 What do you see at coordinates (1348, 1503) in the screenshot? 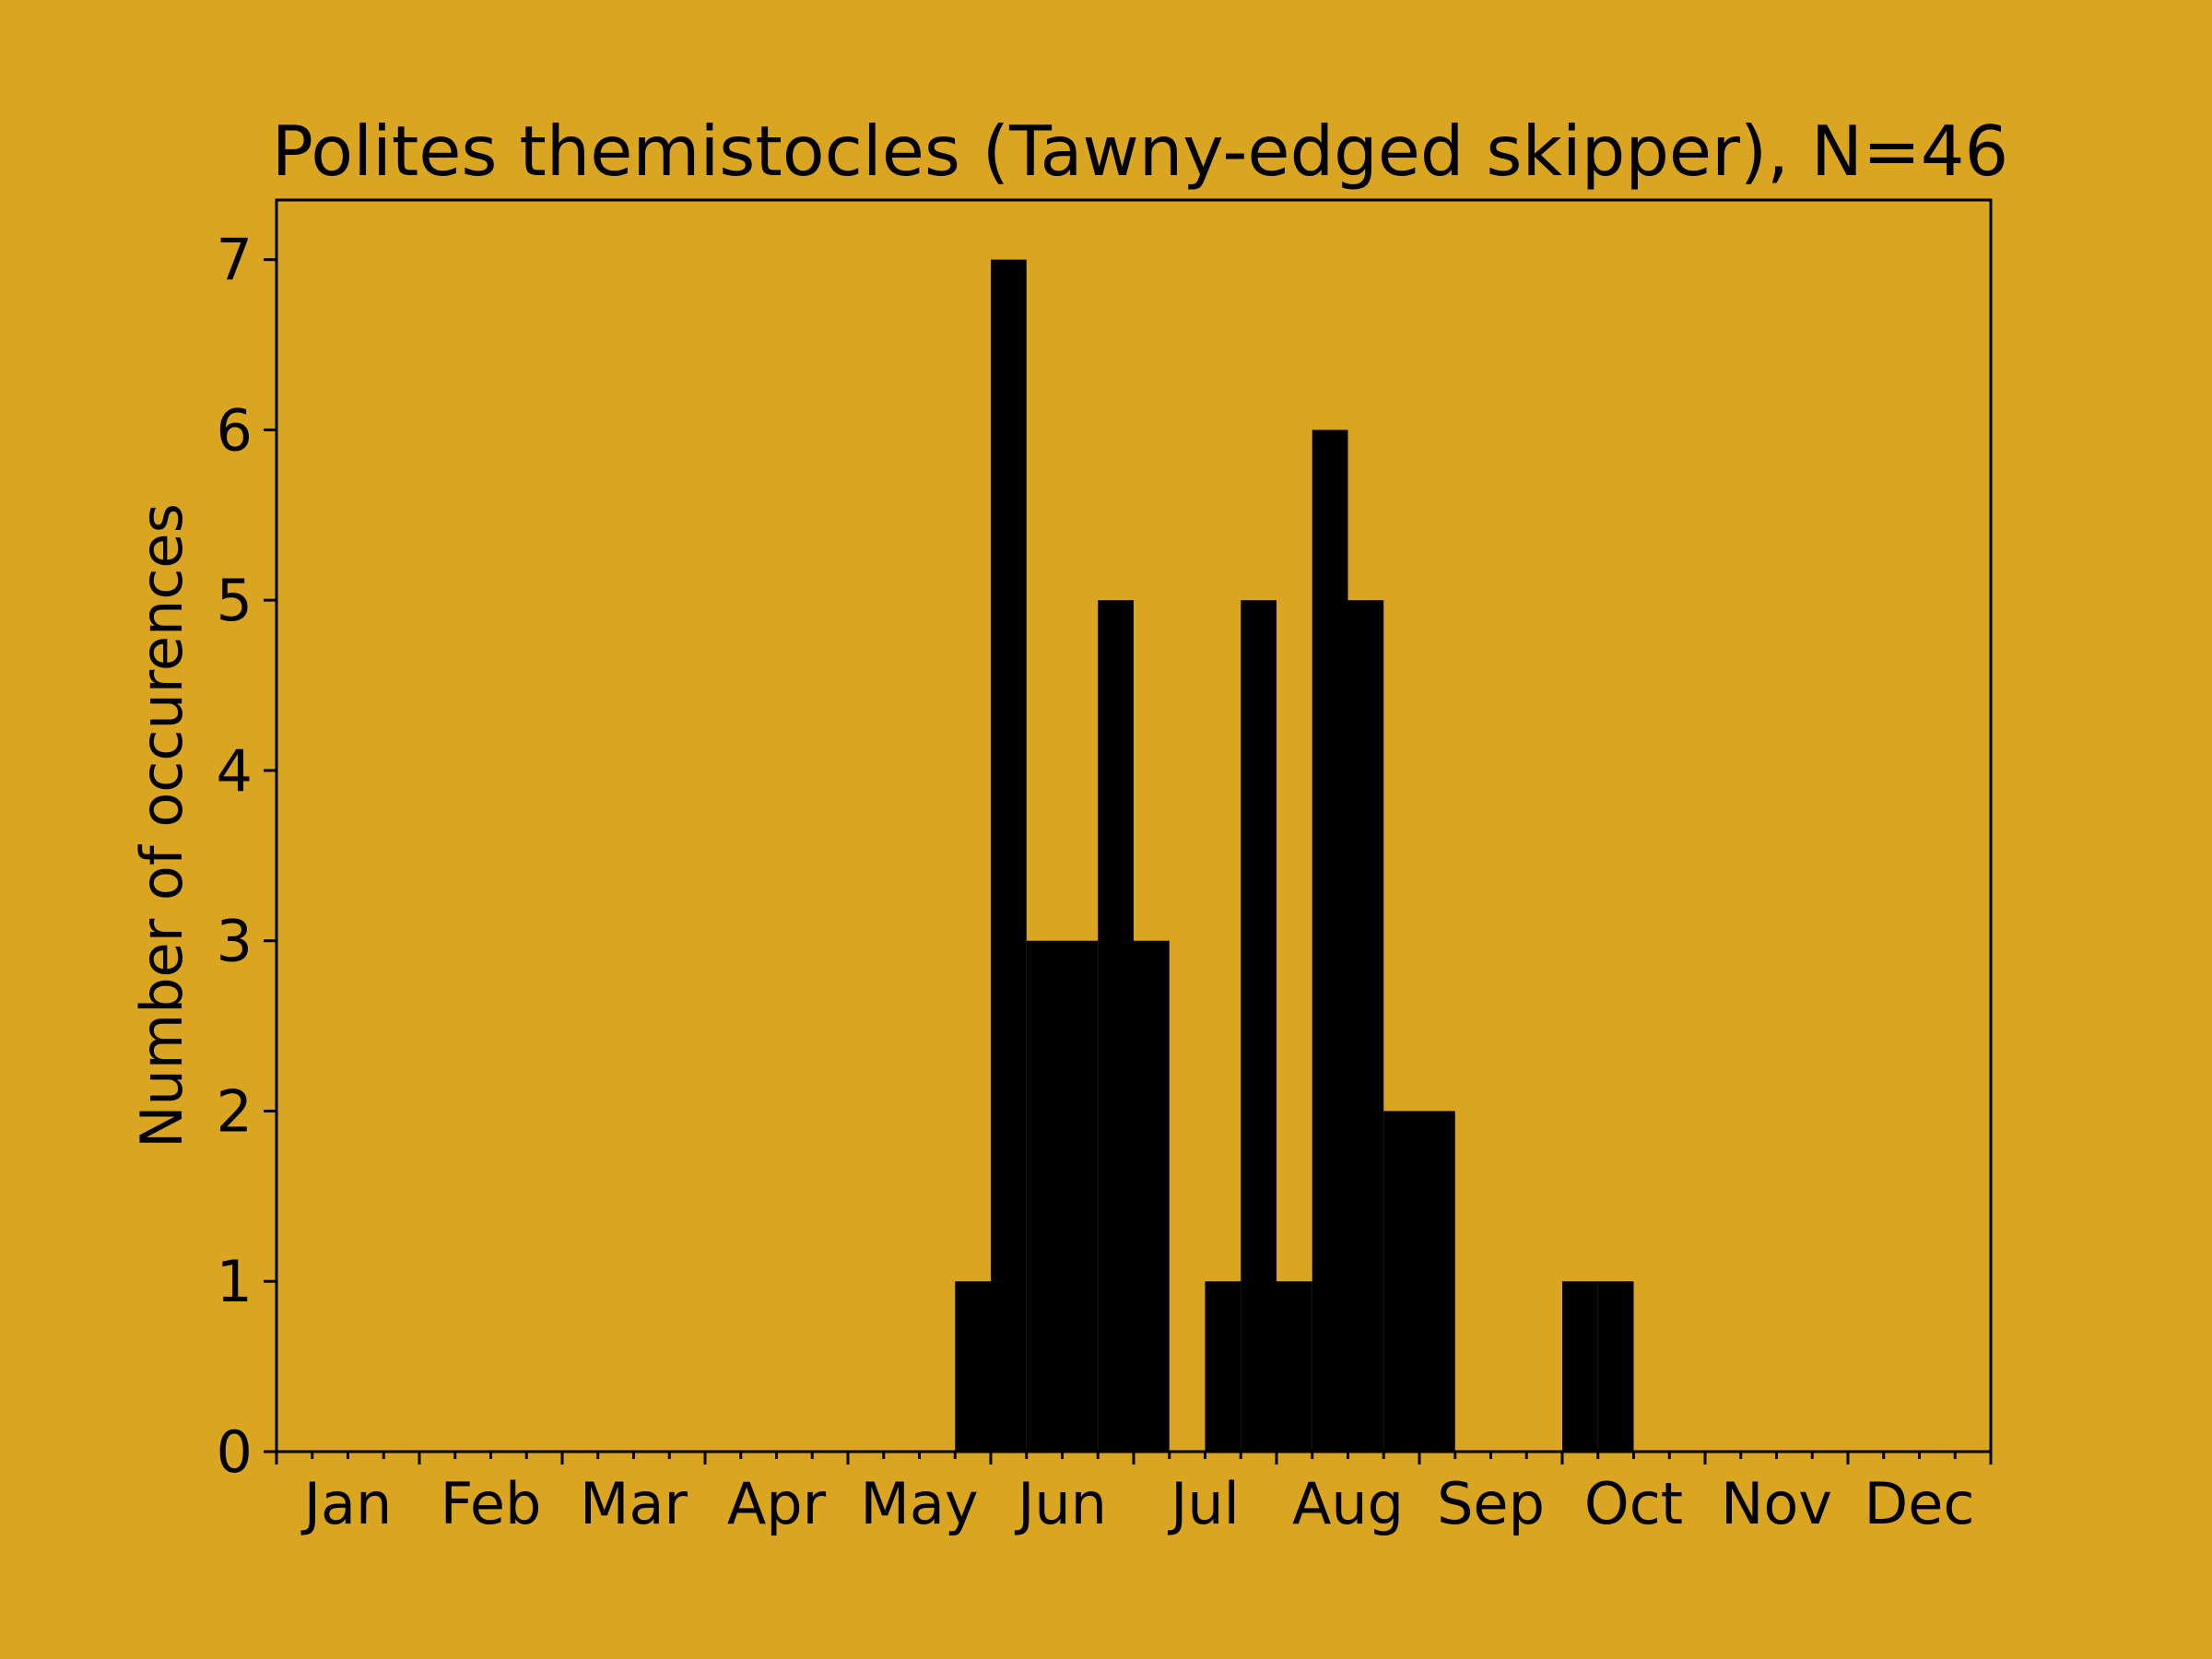
I see `x-tick-label-aug: Aug` at bounding box center [1348, 1503].